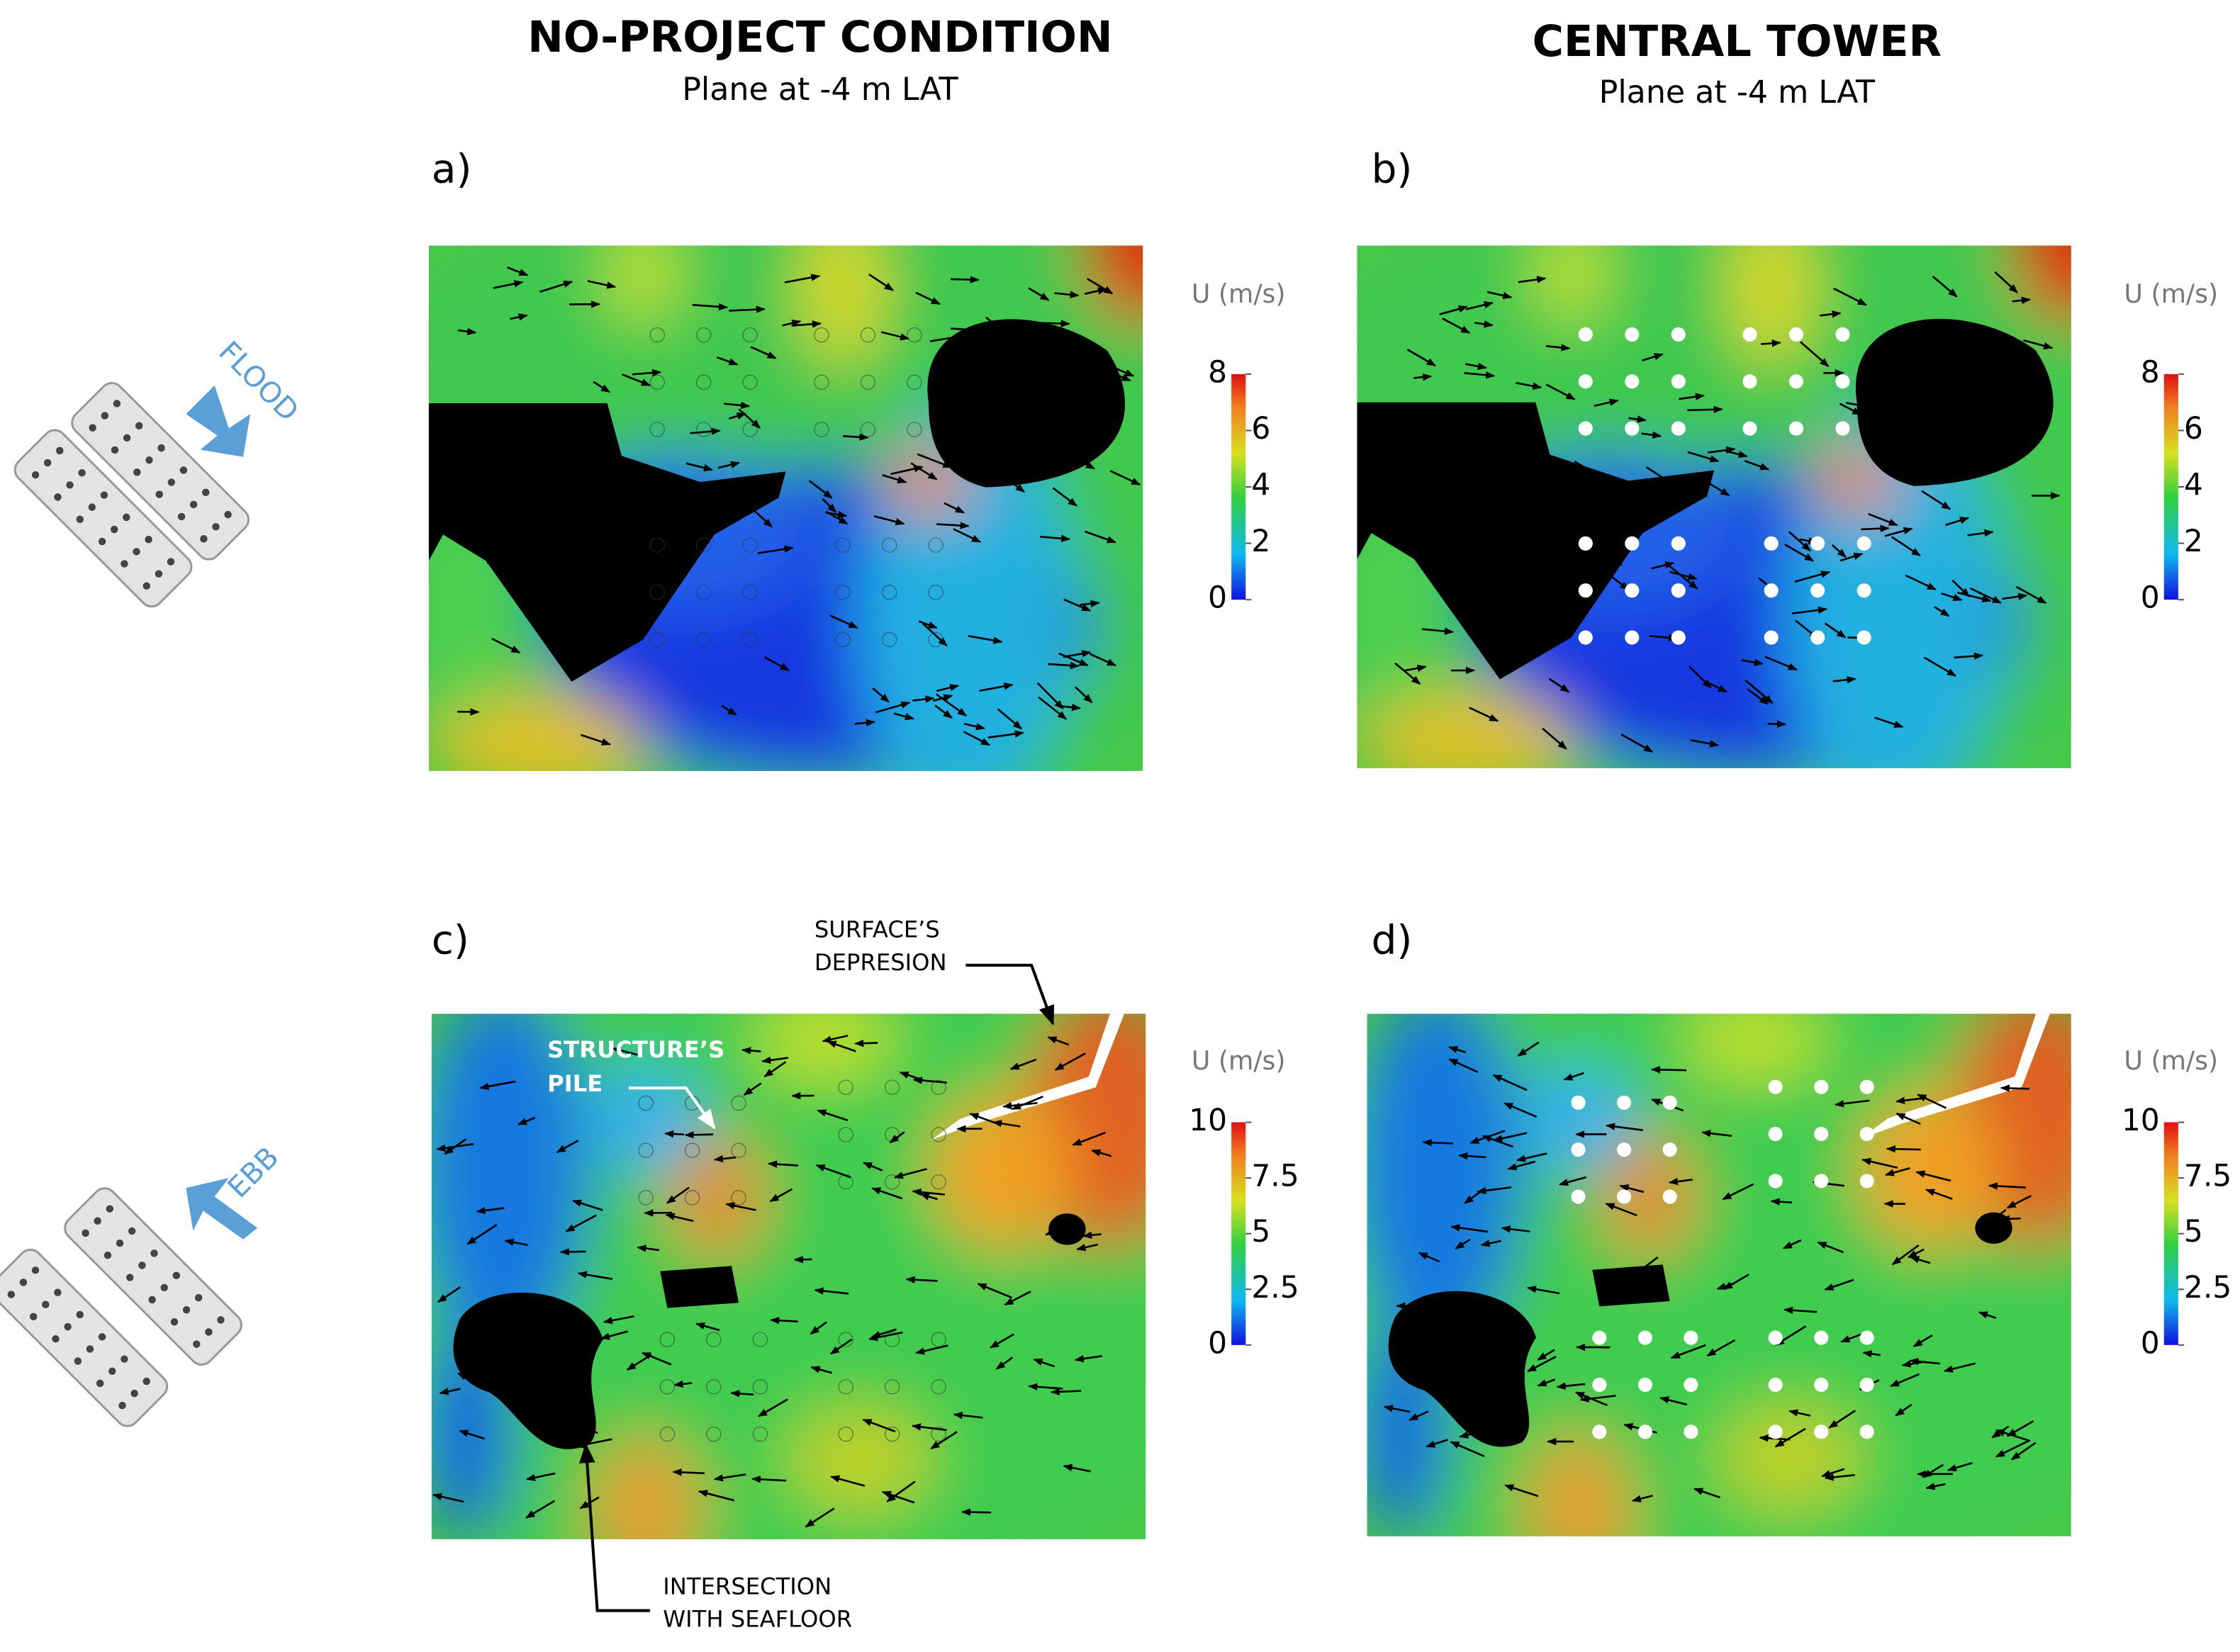 This screenshot has width=2240, height=1652. I want to click on tide-indicator: EBB, so click(142, 1283).